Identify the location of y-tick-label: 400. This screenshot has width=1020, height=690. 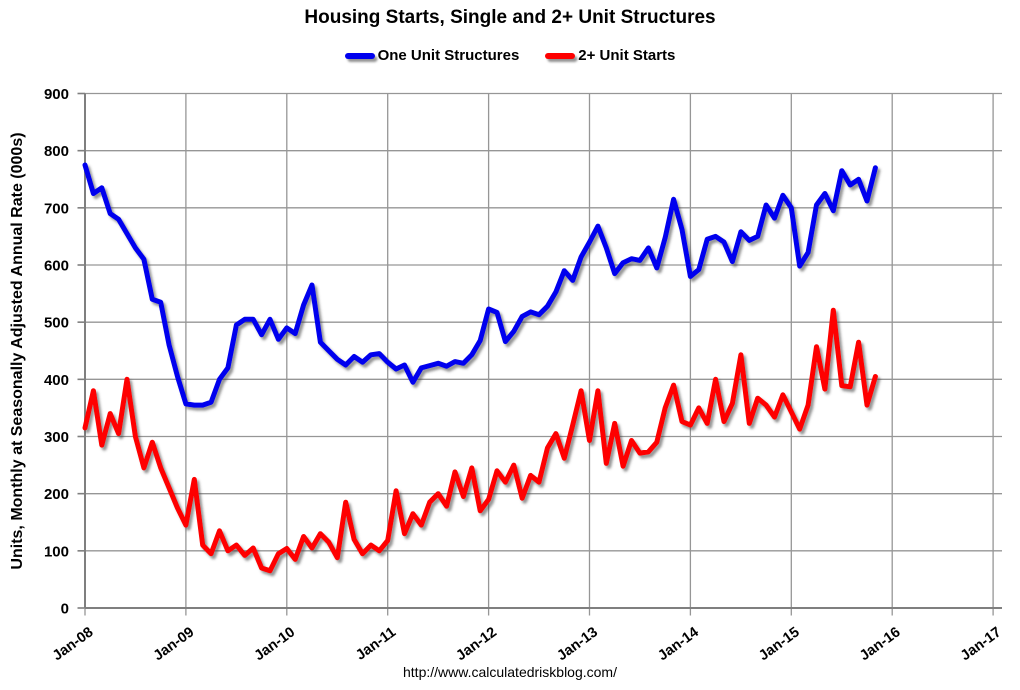
(56, 380).